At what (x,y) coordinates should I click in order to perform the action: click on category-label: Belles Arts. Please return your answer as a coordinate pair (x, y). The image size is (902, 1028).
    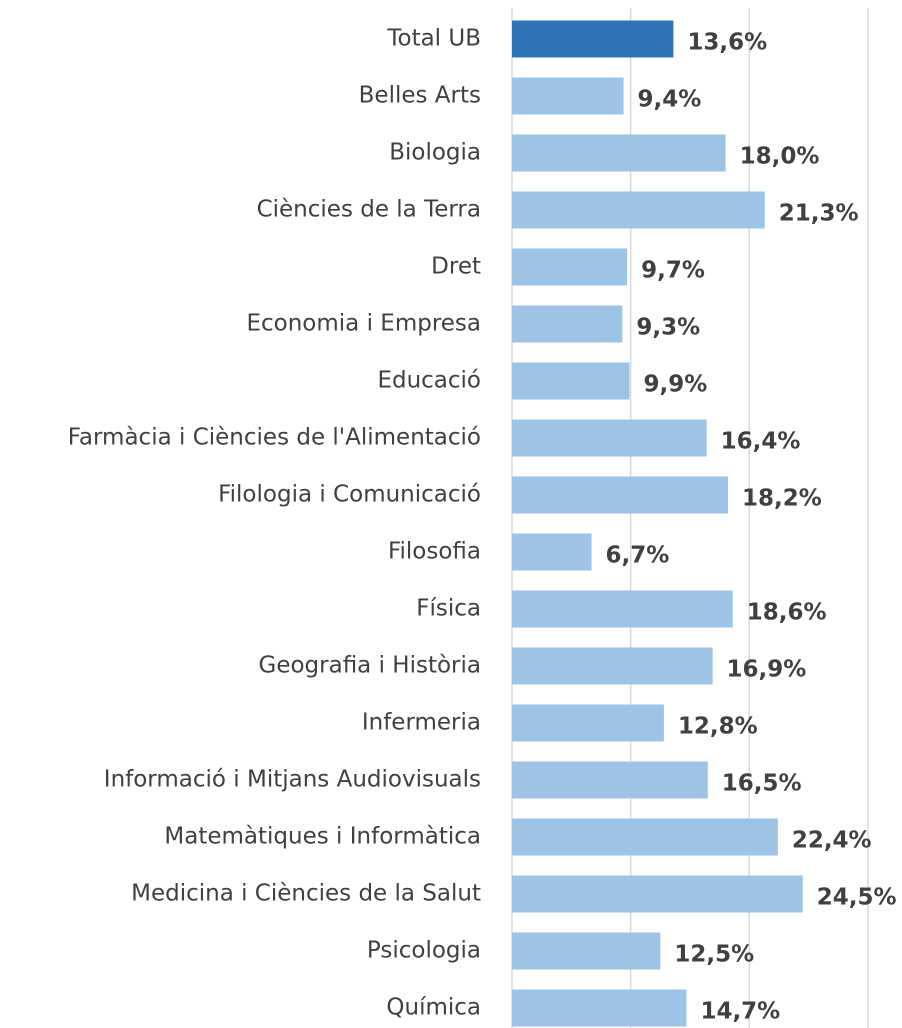
    Looking at the image, I should click on (420, 96).